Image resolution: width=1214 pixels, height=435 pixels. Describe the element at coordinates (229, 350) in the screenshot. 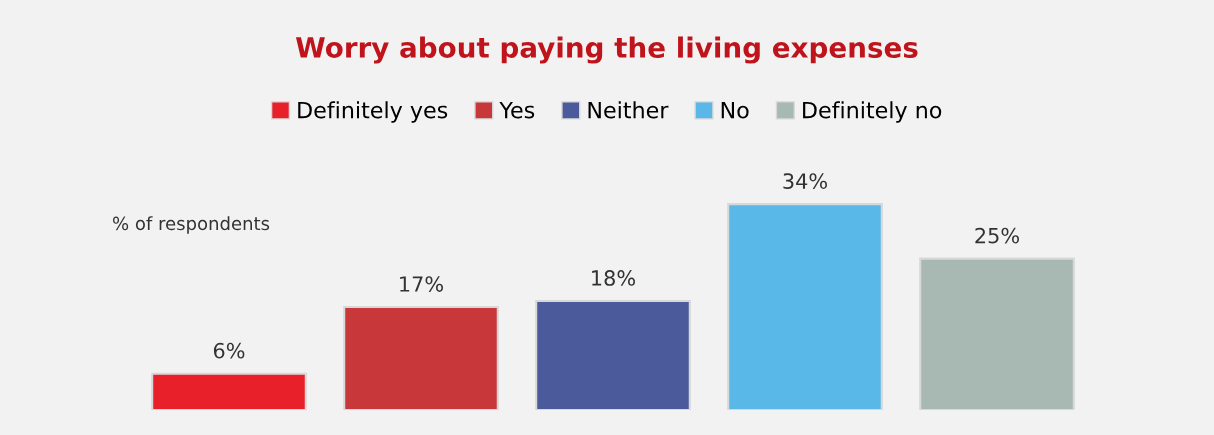

I see `data-label: 6%` at that location.